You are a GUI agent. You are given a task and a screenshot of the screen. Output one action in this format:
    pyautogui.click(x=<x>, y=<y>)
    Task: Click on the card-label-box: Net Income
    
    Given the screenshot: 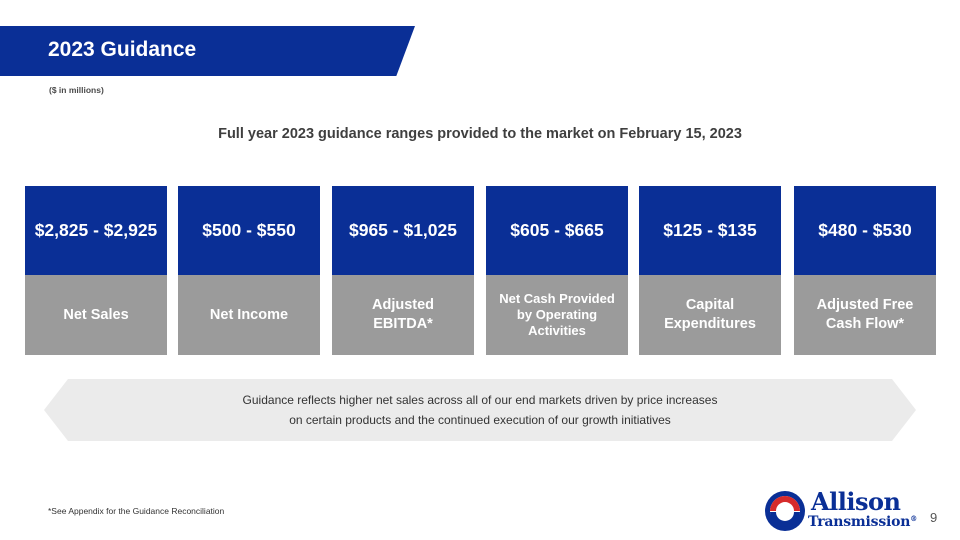 What is the action you would take?
    pyautogui.click(x=249, y=315)
    